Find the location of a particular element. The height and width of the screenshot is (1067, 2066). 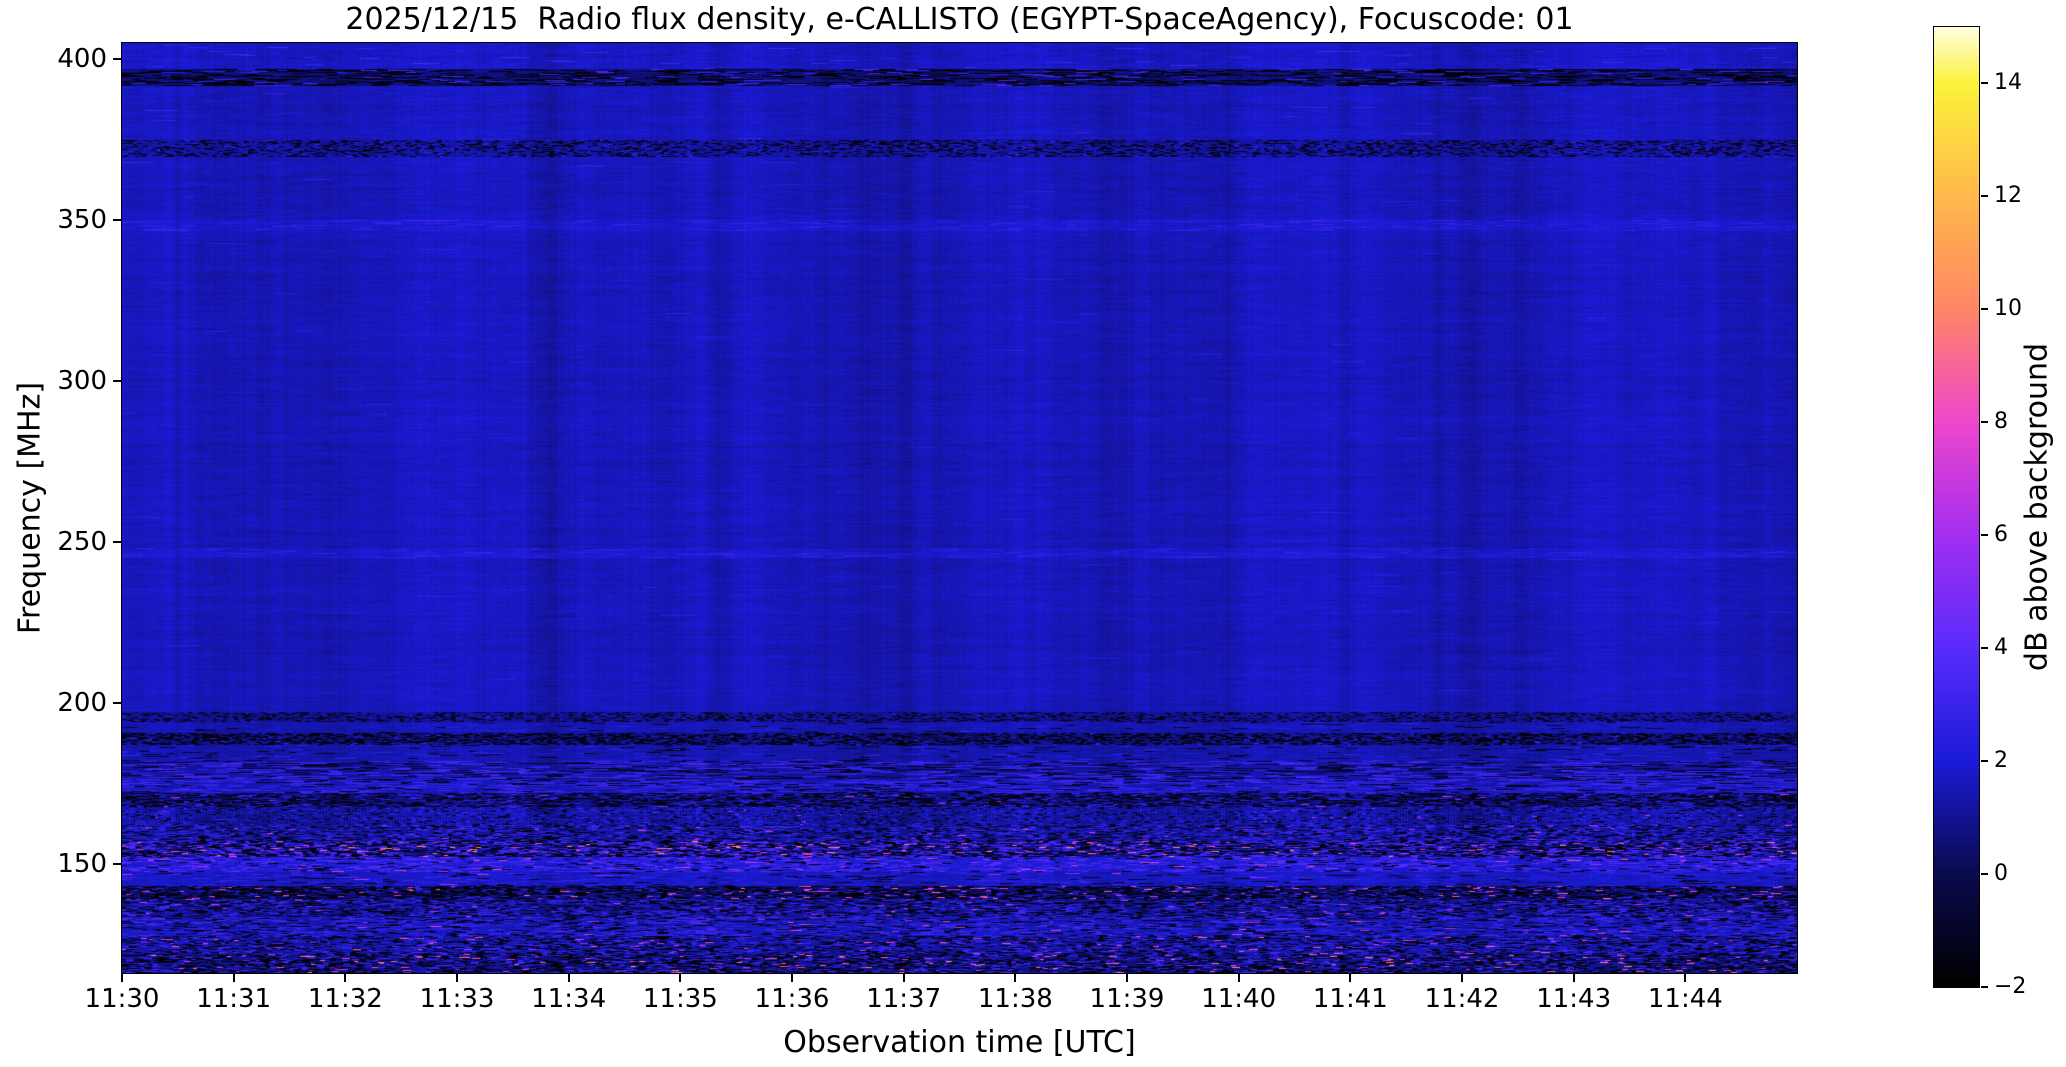

x-tick-label: 11:37 is located at coordinates (904, 999).